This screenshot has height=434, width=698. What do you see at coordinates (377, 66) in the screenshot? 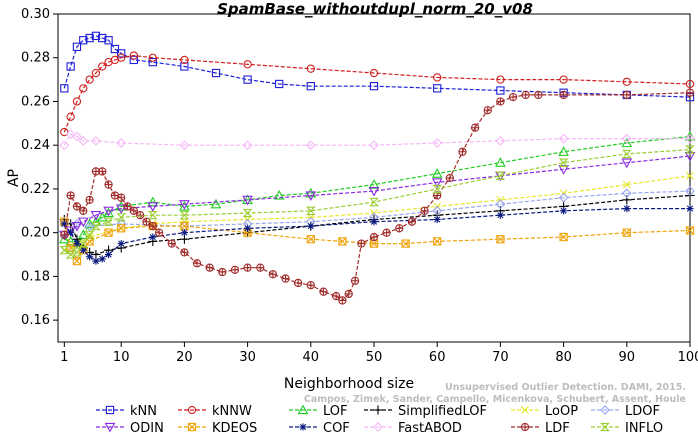
I see `series-line-knn` at bounding box center [377, 66].